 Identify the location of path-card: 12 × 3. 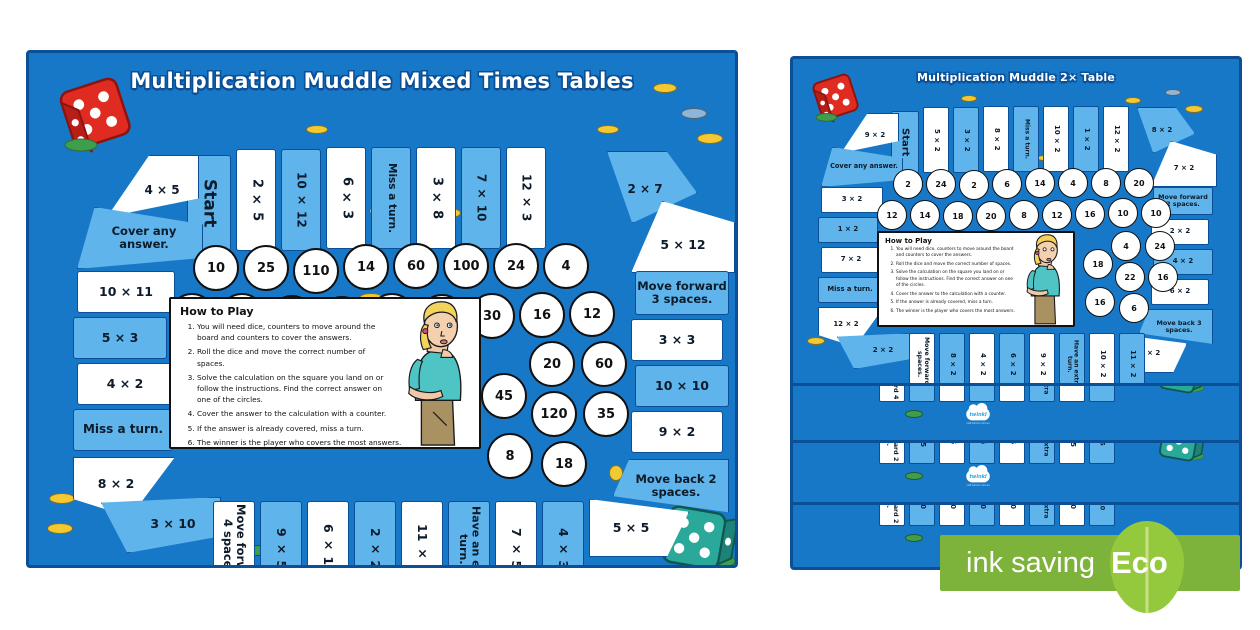
(526, 198).